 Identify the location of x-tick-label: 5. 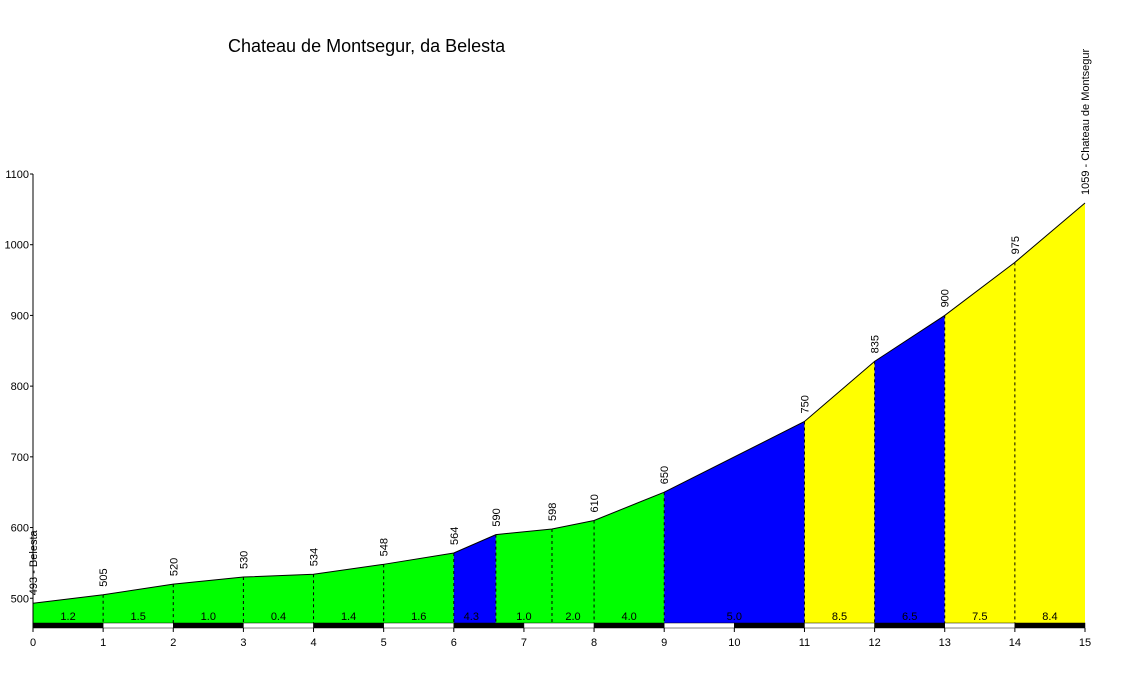
(384, 643).